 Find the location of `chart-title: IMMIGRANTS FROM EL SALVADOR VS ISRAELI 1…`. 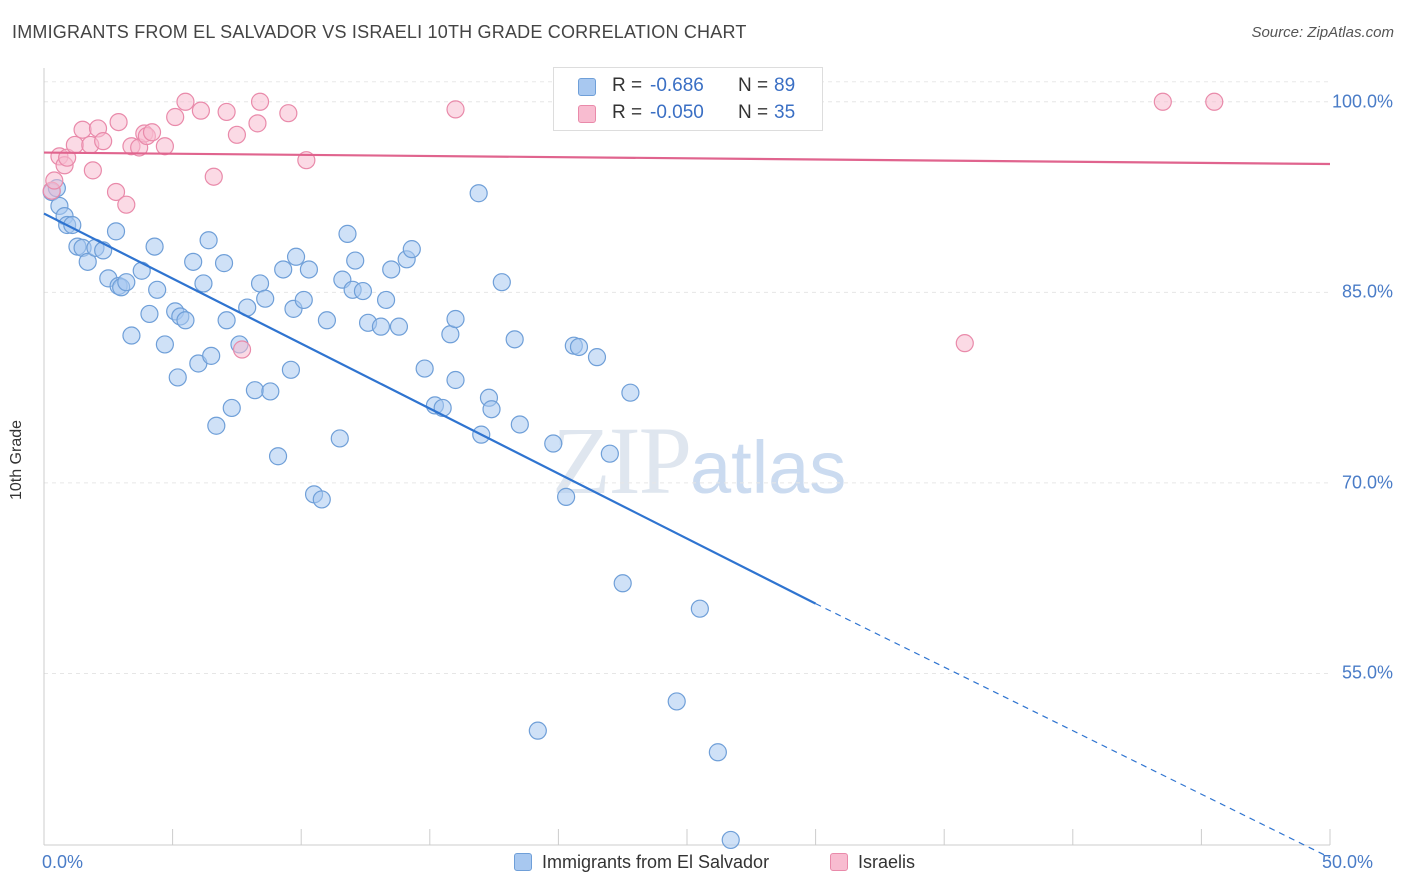

chart-title: IMMIGRANTS FROM EL SALVADOR VS ISRAELI 1… is located at coordinates (379, 32).